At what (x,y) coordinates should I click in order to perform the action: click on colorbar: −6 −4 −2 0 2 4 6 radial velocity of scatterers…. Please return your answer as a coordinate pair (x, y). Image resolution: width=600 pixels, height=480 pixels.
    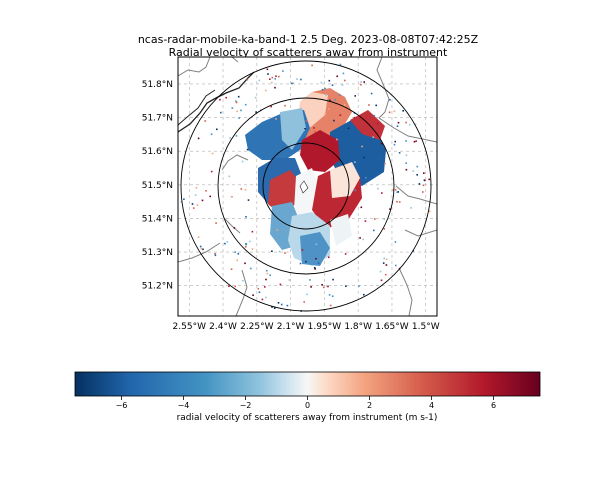
    Looking at the image, I should click on (307, 397).